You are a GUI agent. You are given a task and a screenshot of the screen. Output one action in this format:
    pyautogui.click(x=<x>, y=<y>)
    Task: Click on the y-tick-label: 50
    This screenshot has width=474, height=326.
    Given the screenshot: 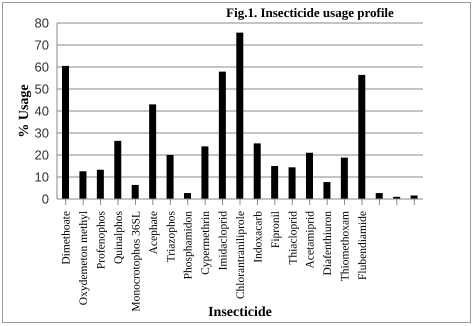 What is the action you would take?
    pyautogui.click(x=41, y=89)
    